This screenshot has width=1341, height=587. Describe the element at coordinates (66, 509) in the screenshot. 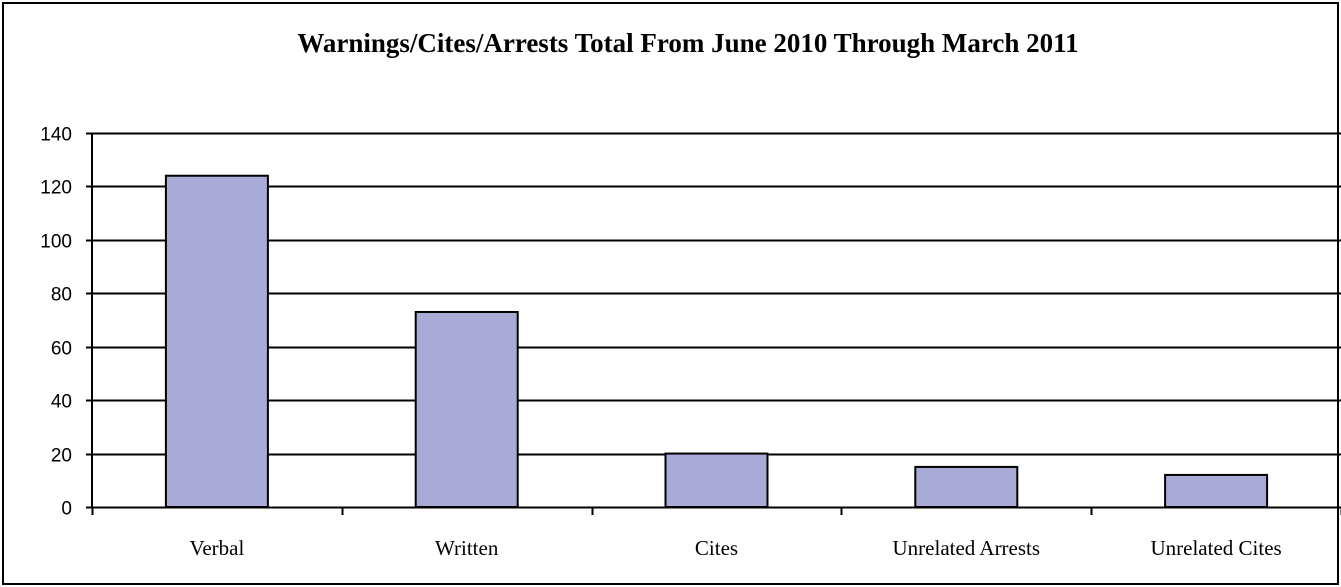

I see `y-tick-label: 0` at that location.